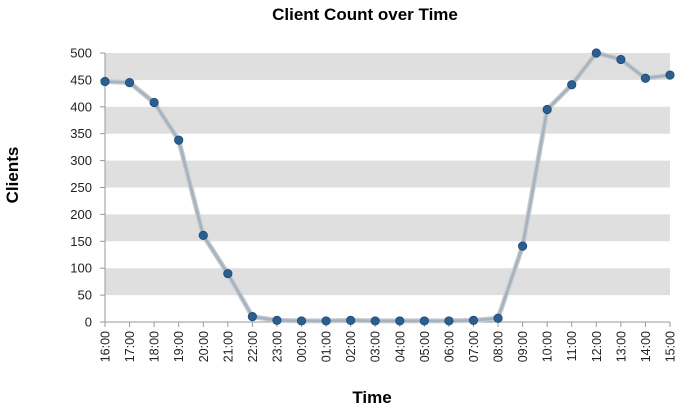 The image size is (682, 414). I want to click on x-tick-label: 02:00, so click(351, 346).